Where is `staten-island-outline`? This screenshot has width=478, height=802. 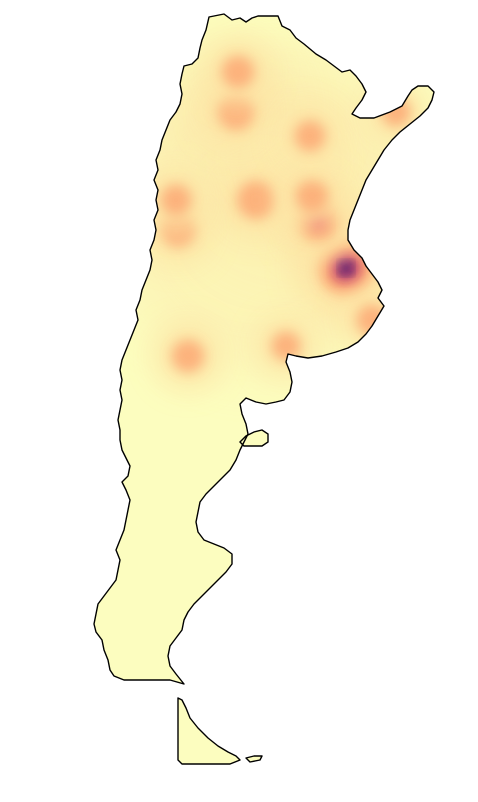
staten-island-outline is located at coordinates (254, 759).